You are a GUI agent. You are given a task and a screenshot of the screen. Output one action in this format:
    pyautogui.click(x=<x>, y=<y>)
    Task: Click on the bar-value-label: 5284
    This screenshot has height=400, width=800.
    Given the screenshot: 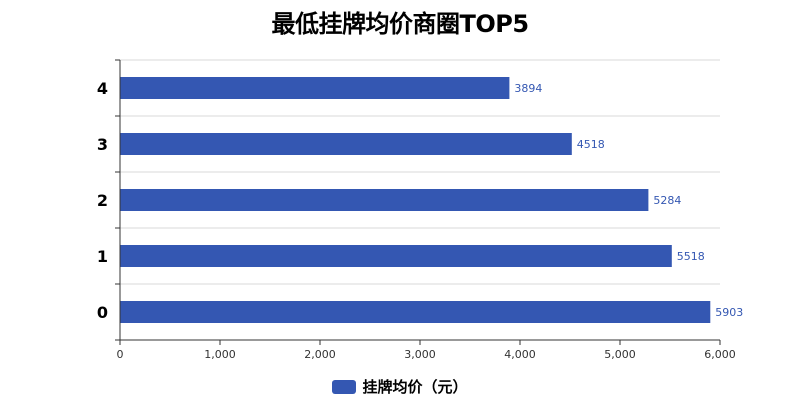 What is the action you would take?
    pyautogui.click(x=667, y=200)
    